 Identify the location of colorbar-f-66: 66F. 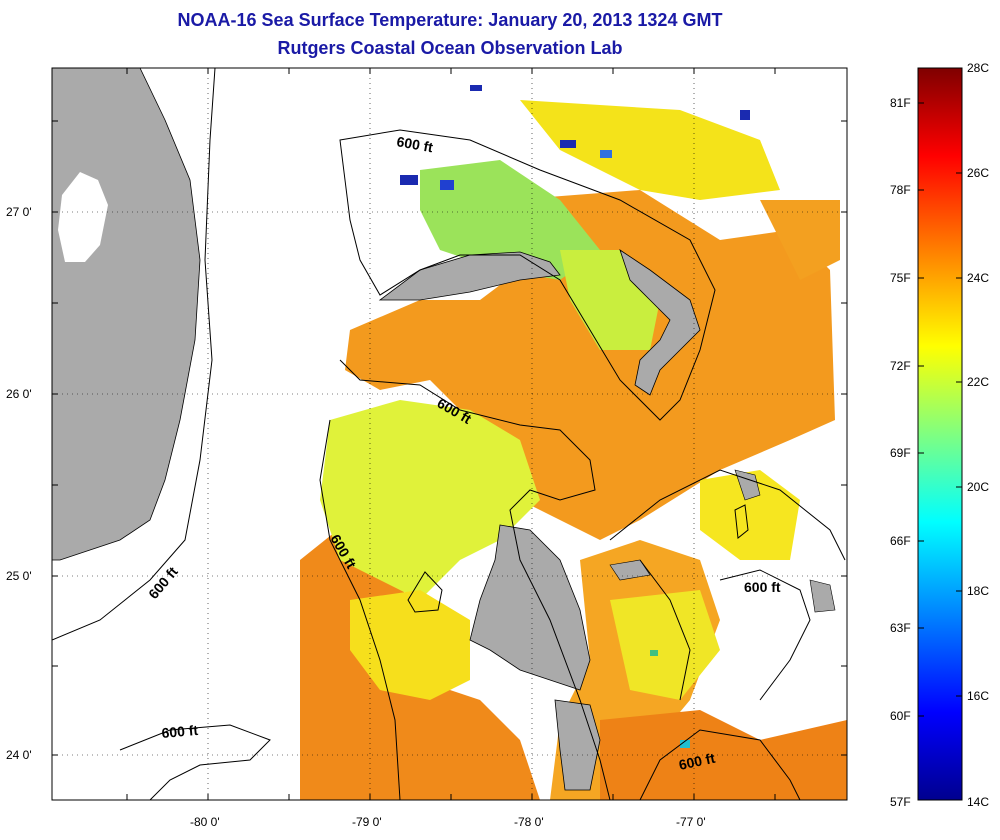
(900, 541).